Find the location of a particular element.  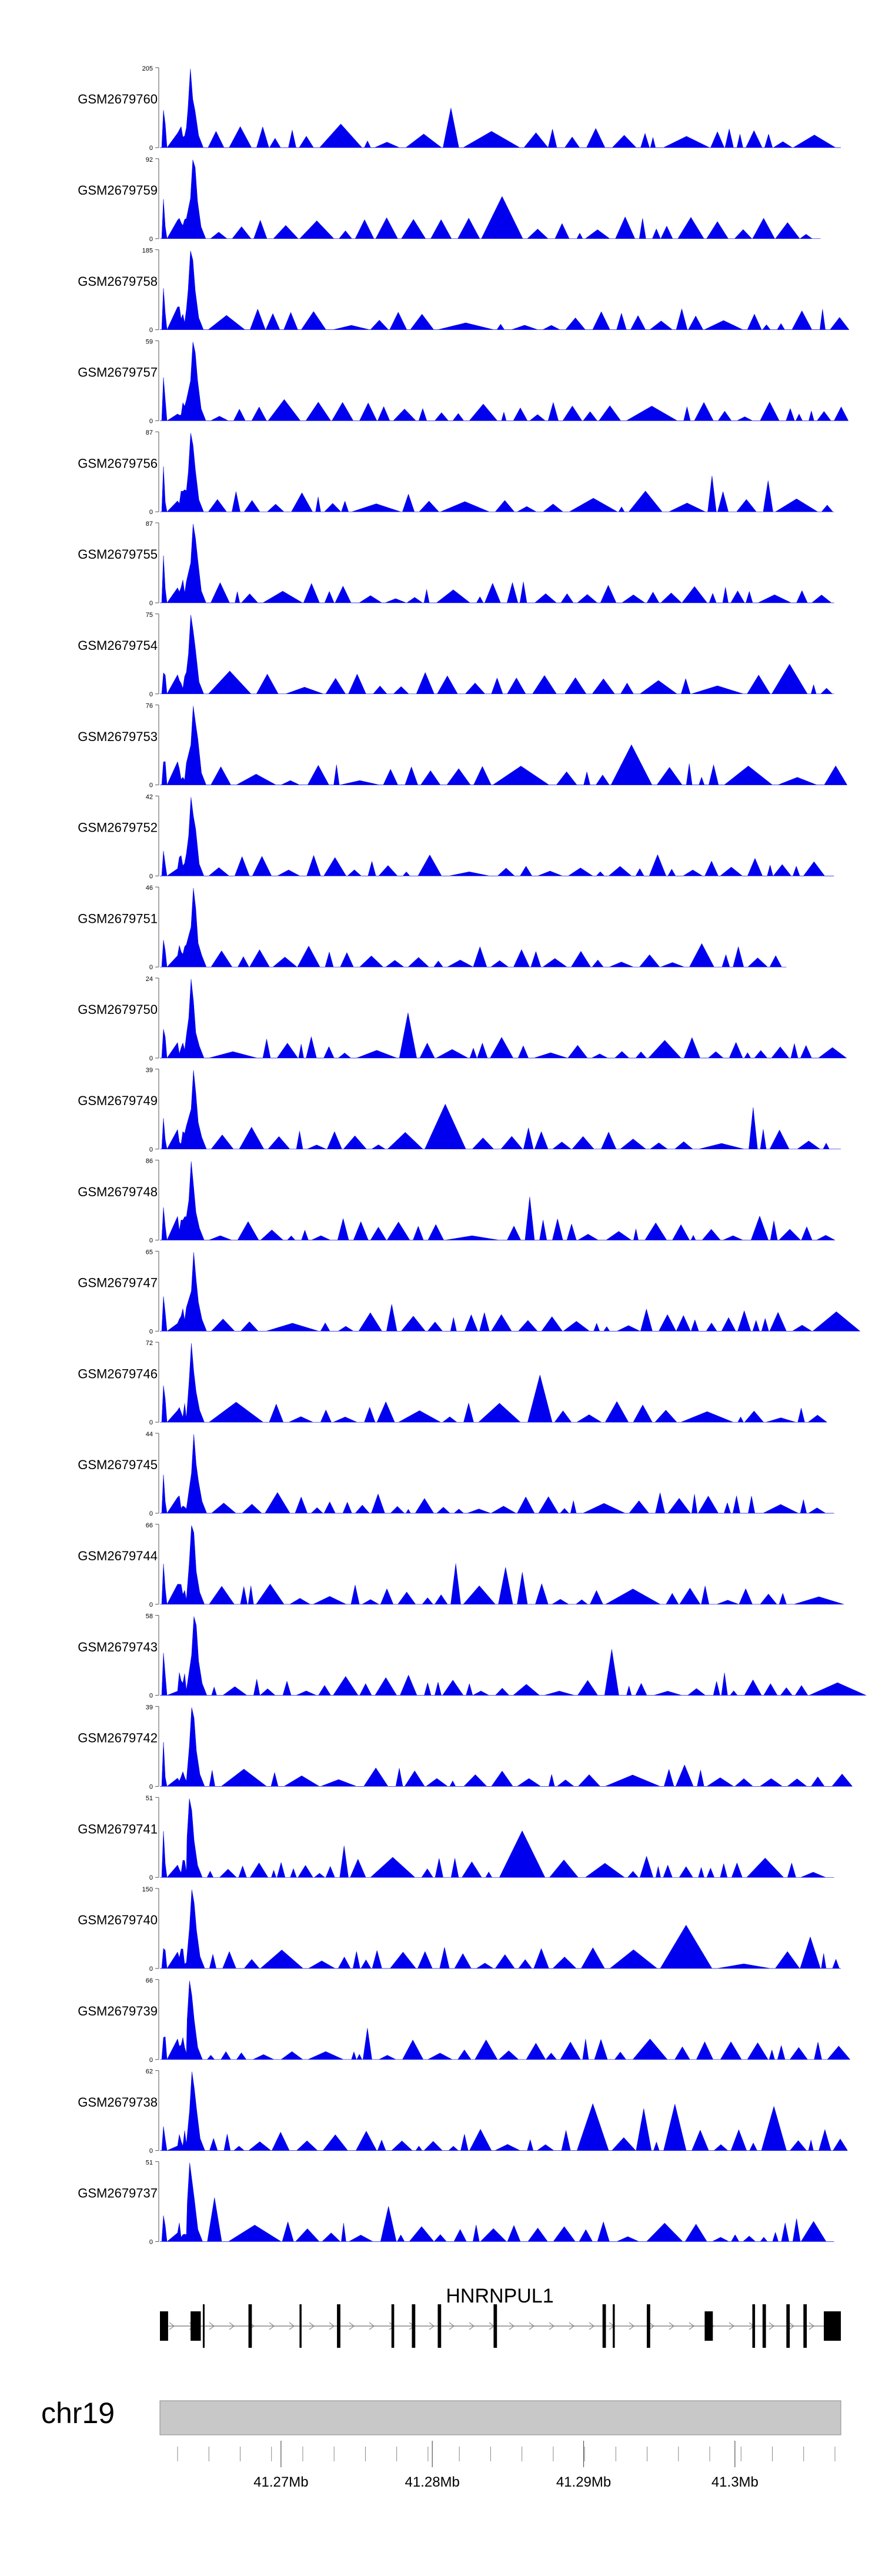

track-GSM2679737: GSM2679737 51 0 is located at coordinates (456, 2202).